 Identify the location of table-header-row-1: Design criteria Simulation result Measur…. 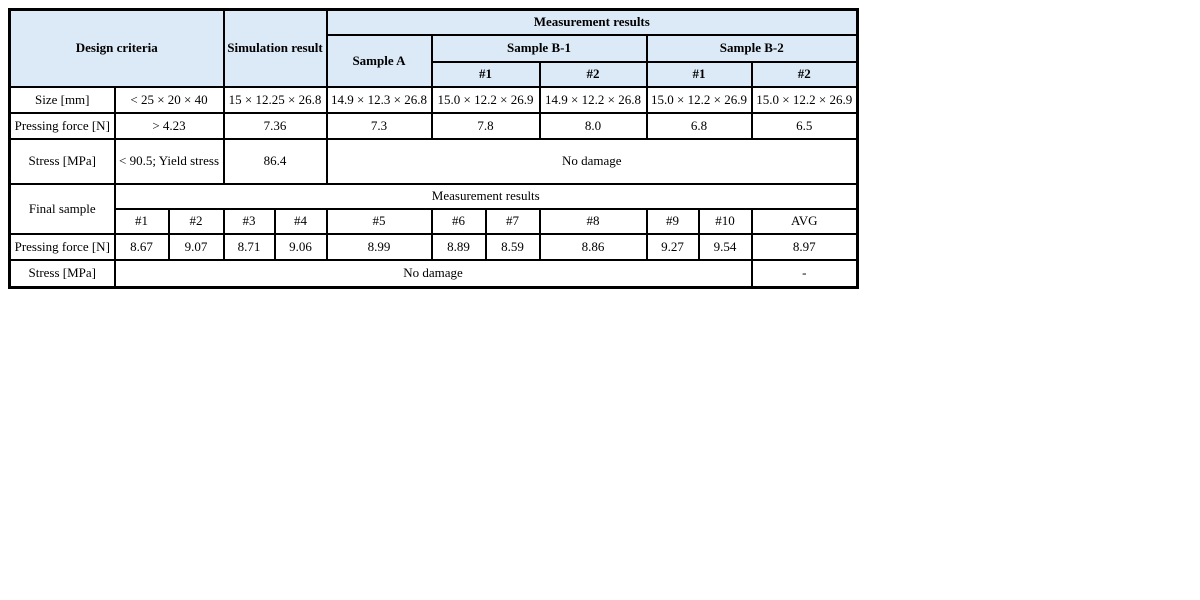
(433, 48).